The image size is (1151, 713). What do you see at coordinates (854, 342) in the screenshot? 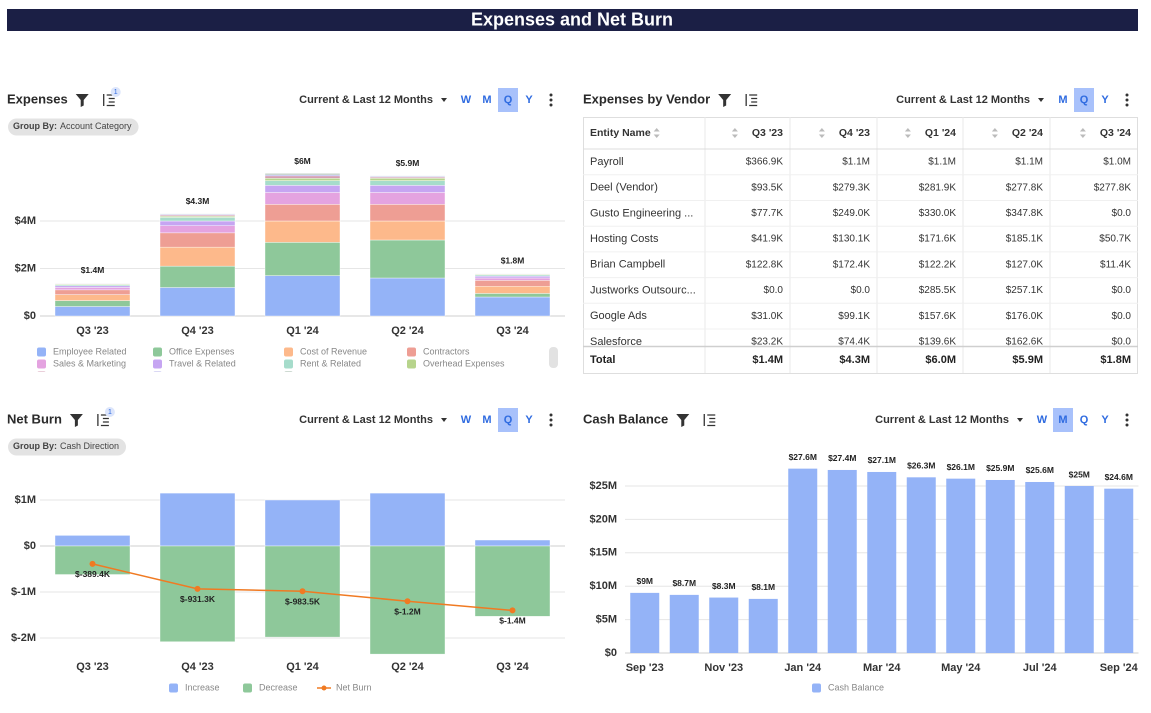
I see `table-cell: $74.4K` at bounding box center [854, 342].